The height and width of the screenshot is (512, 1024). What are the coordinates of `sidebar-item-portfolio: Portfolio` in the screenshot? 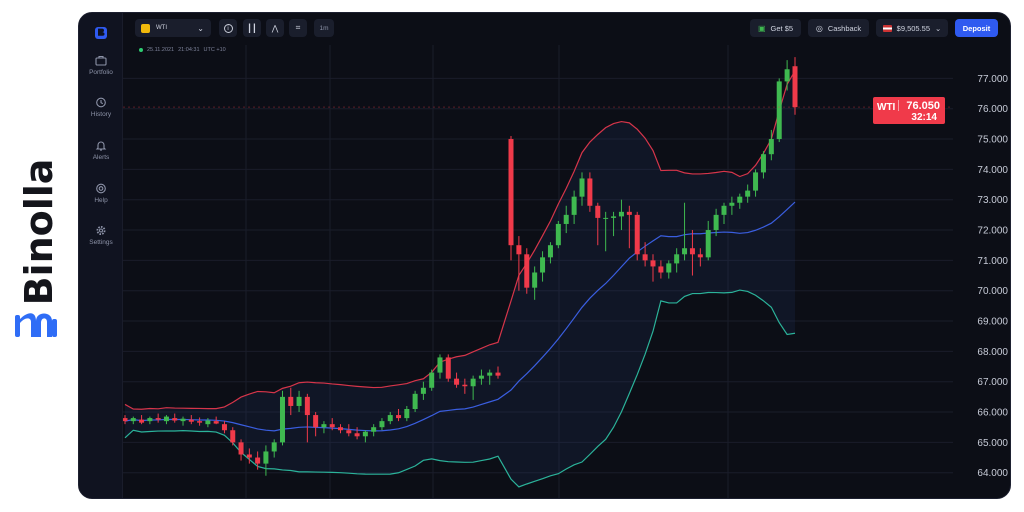 It's located at (101, 65).